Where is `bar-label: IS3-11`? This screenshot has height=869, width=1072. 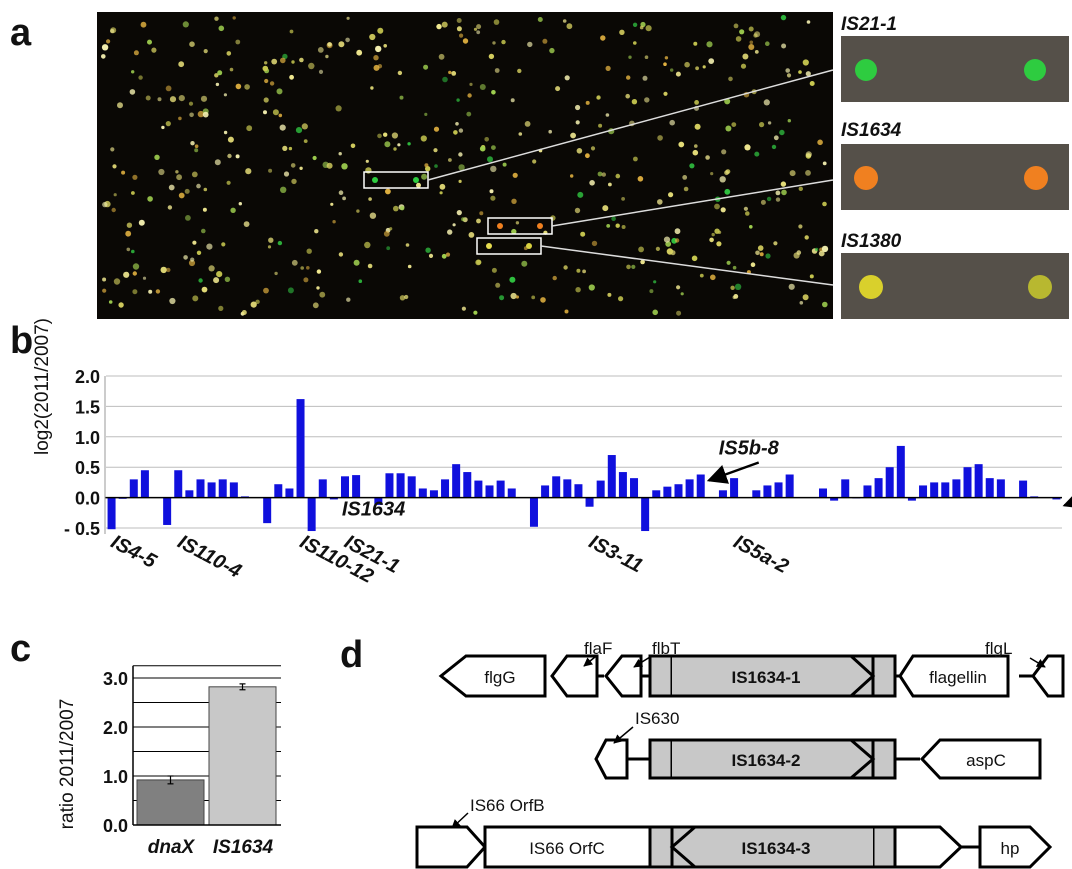
bar-label: IS3-11 is located at coordinates (615, 554).